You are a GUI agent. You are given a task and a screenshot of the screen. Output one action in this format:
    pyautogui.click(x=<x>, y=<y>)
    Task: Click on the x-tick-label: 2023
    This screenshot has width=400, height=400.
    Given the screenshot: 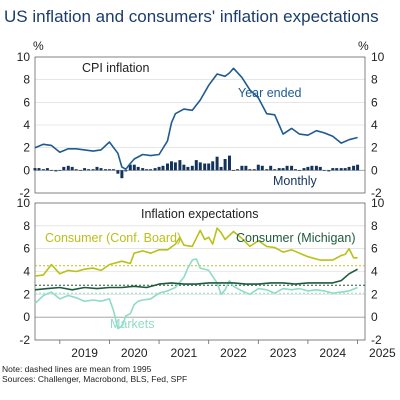 What is the action you would take?
    pyautogui.click(x=283, y=353)
    